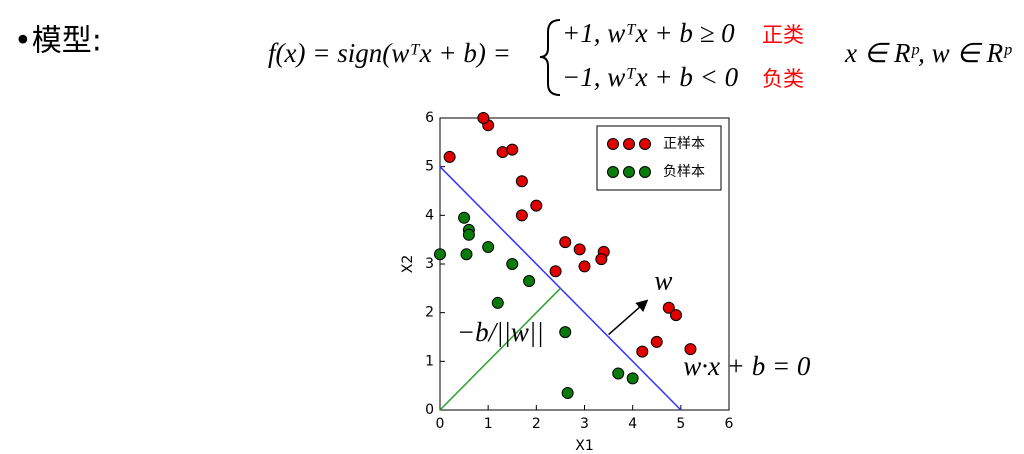 Image resolution: width=1024 pixels, height=454 pixels. What do you see at coordinates (747, 366) in the screenshot?
I see `annotation: w·x + b = 0` at bounding box center [747, 366].